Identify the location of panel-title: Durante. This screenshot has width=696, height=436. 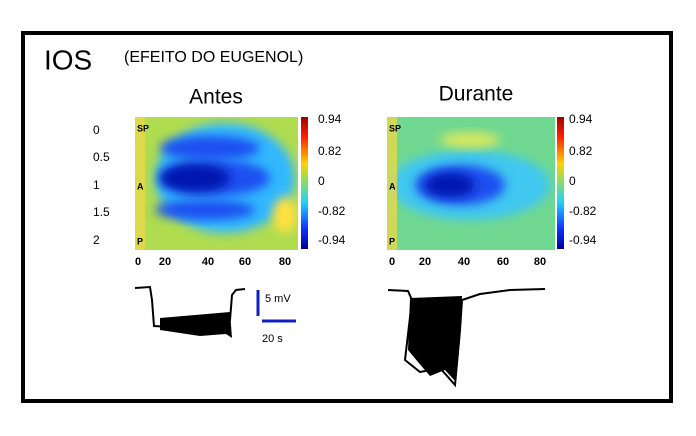
(476, 94).